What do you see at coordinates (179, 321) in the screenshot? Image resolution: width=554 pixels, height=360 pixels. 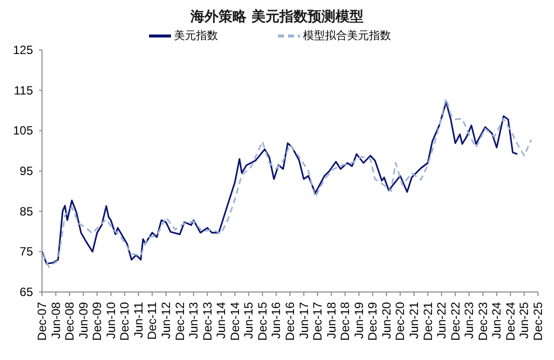 I see `x-tick-label: Dec-12` at bounding box center [179, 321].